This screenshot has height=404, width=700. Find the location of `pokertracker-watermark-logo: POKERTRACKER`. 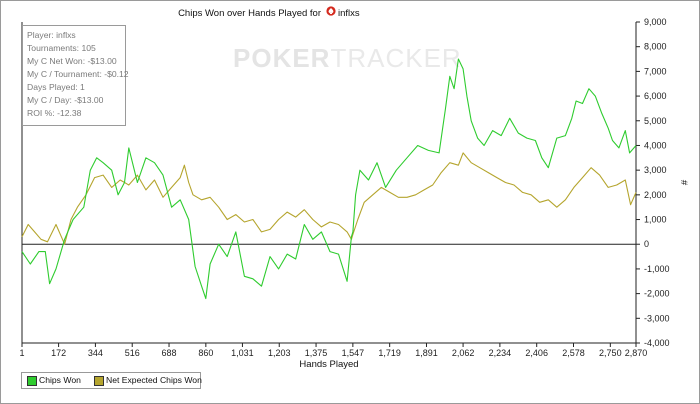

pokertracker-watermark-logo: POKERTRACKER is located at coordinates (347, 58).